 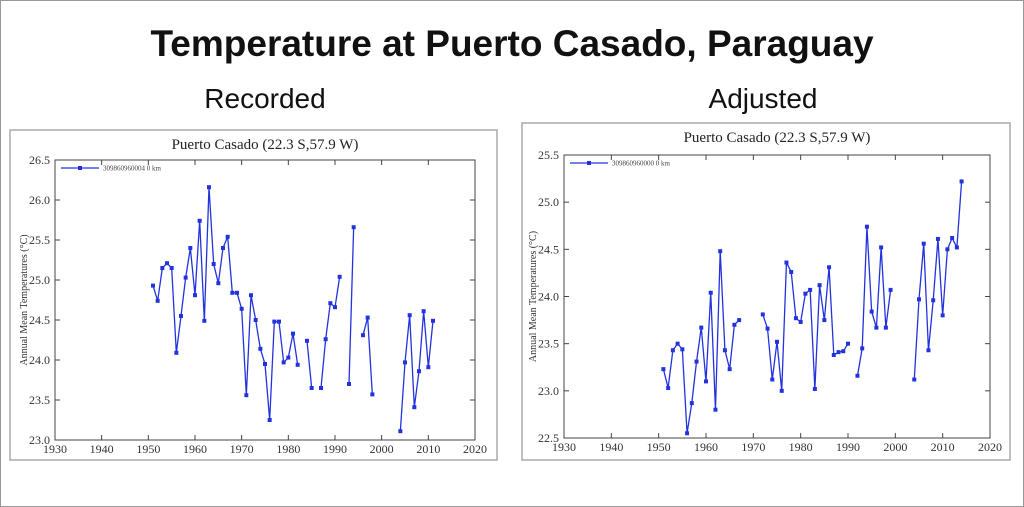 What do you see at coordinates (533, 296) in the screenshot?
I see `y-axis-label: Annual Mean Temperatures (°C)` at bounding box center [533, 296].